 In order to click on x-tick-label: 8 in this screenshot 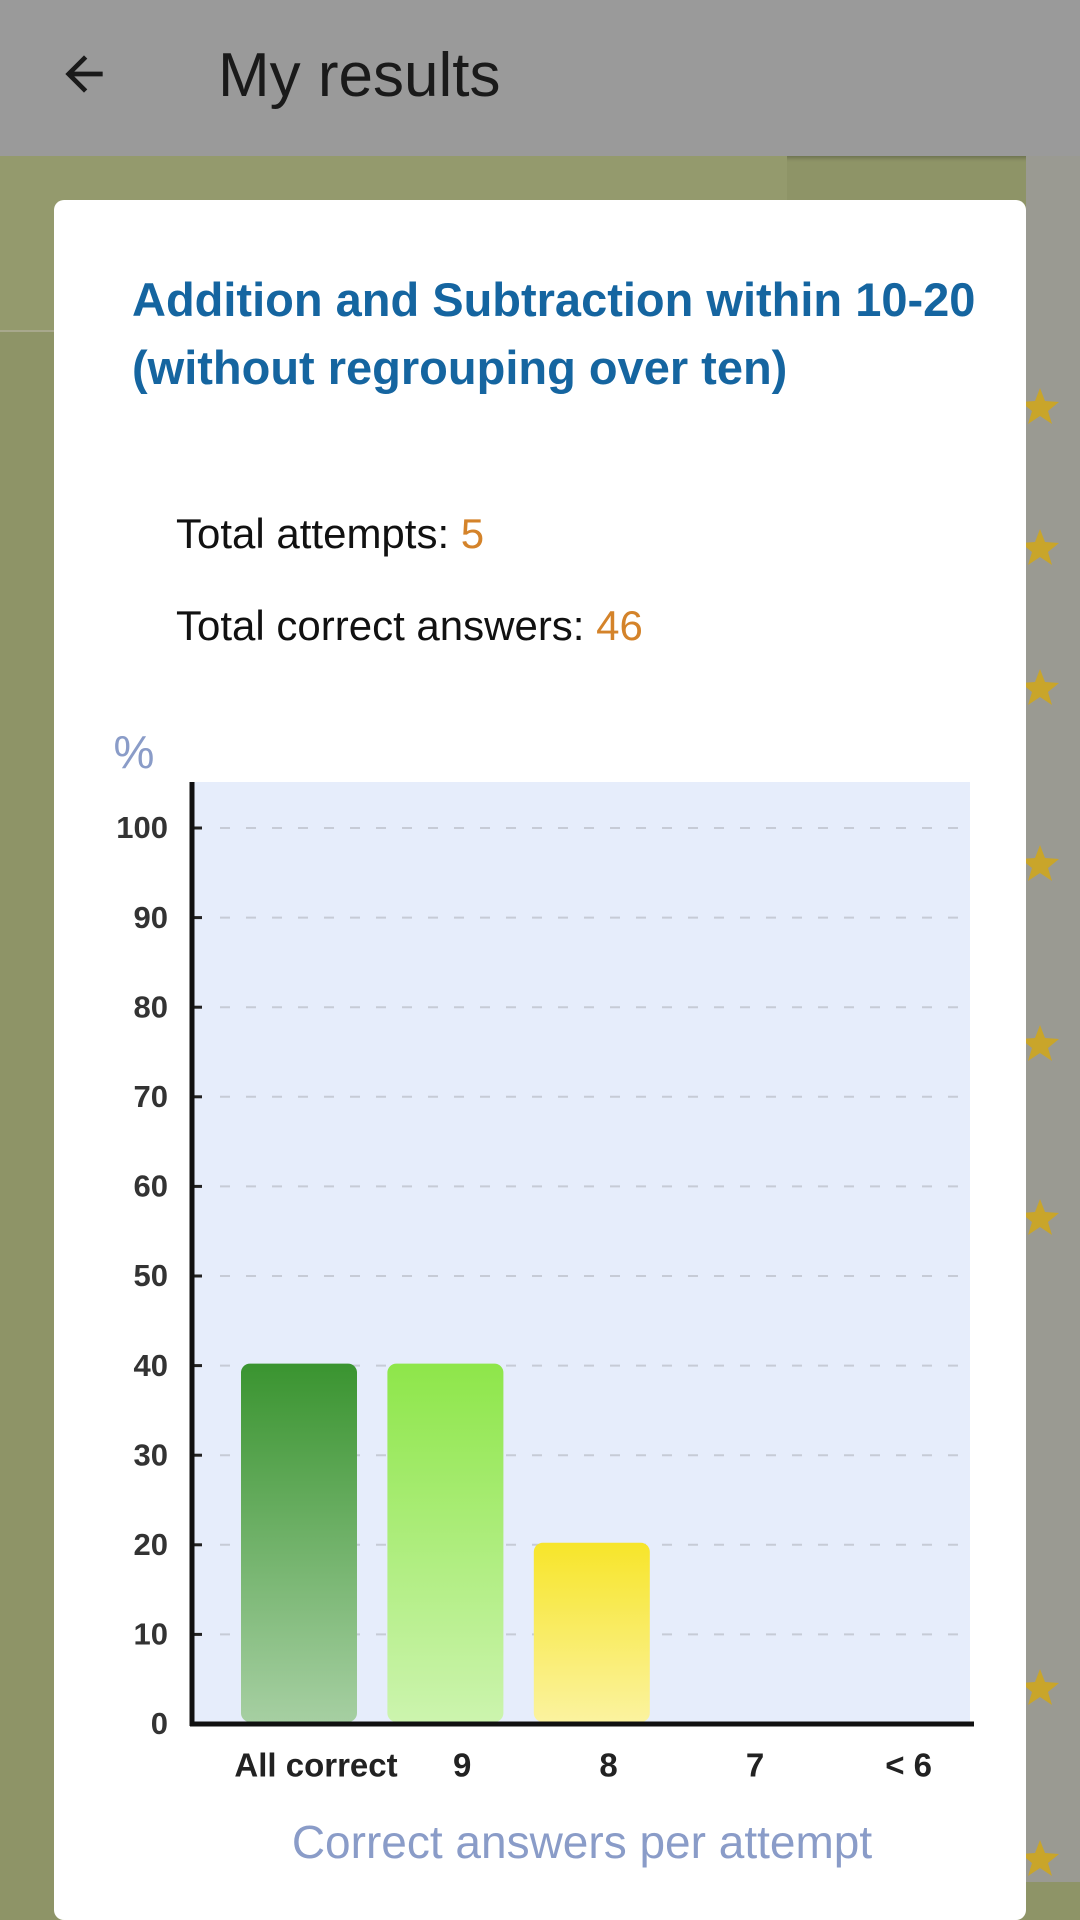, I will do `click(608, 1765)`.